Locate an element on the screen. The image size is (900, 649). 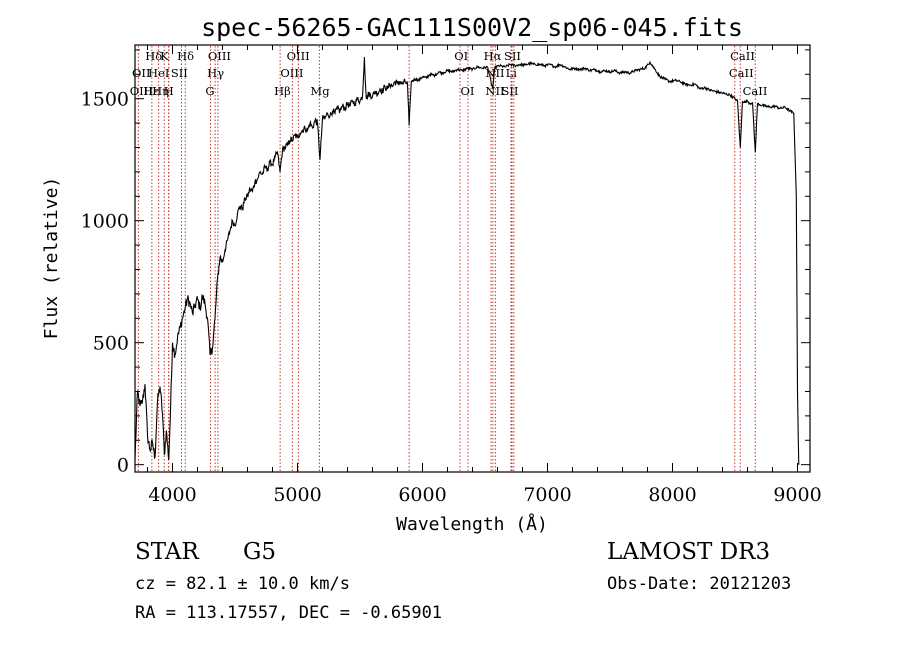
line-label-9: OII is located at coordinates (141, 73).